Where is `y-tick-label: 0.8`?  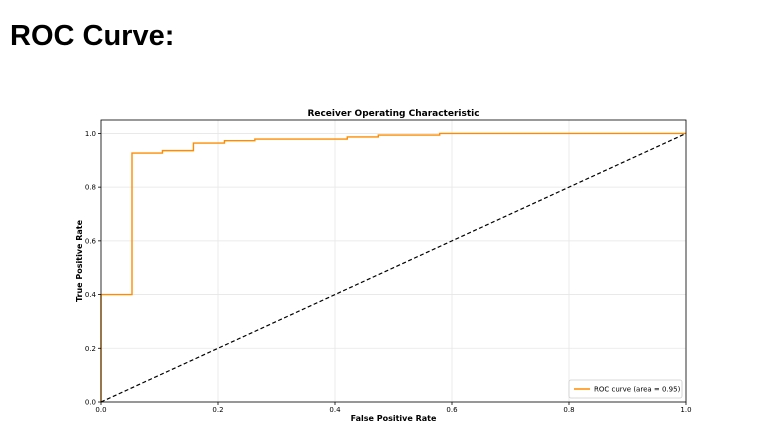 y-tick-label: 0.8 is located at coordinates (90, 188).